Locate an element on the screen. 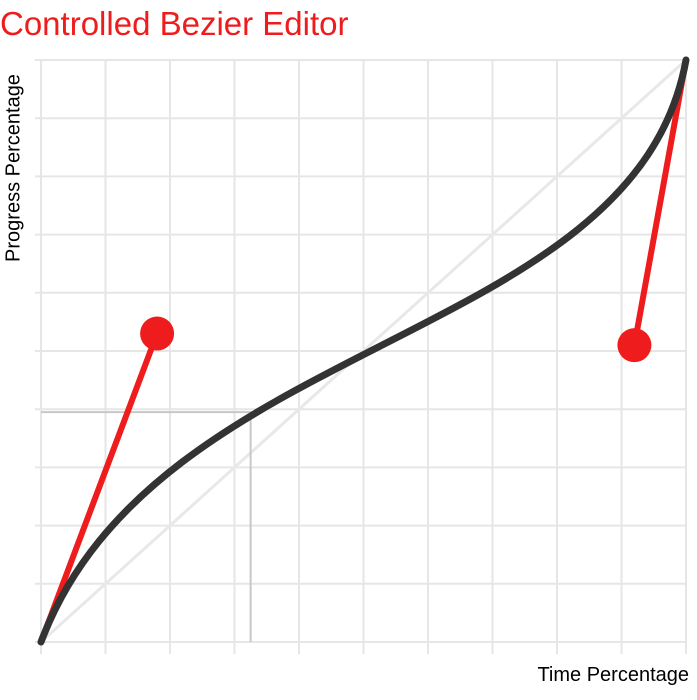 The height and width of the screenshot is (700, 697). control-handle-1-arm is located at coordinates (99, 487).